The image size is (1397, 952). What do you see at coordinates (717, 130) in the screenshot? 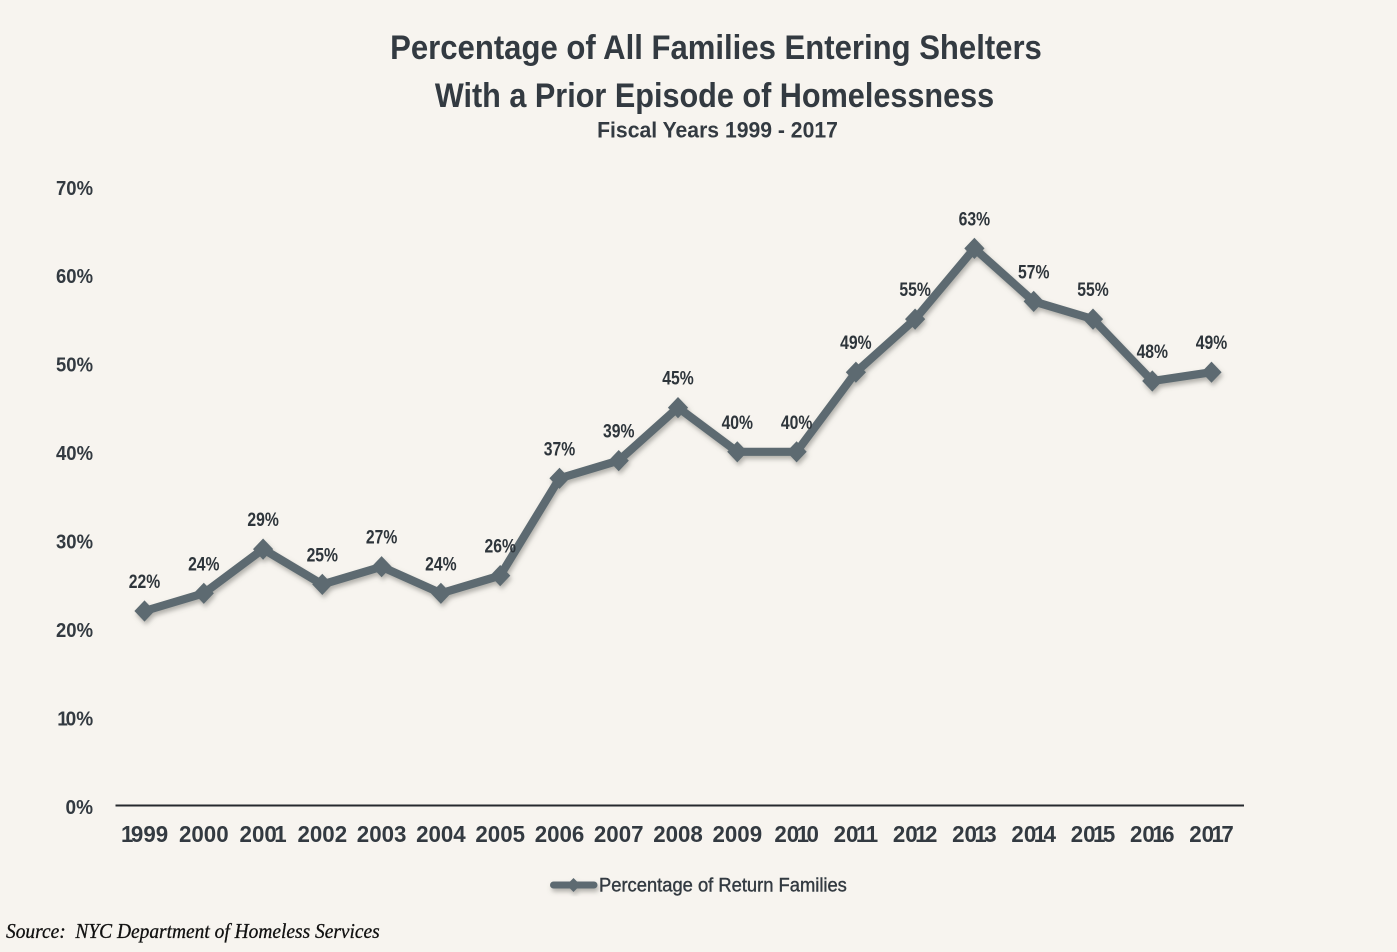
I see `svg-text: Fiscal Years 1999 - 2017` at bounding box center [717, 130].